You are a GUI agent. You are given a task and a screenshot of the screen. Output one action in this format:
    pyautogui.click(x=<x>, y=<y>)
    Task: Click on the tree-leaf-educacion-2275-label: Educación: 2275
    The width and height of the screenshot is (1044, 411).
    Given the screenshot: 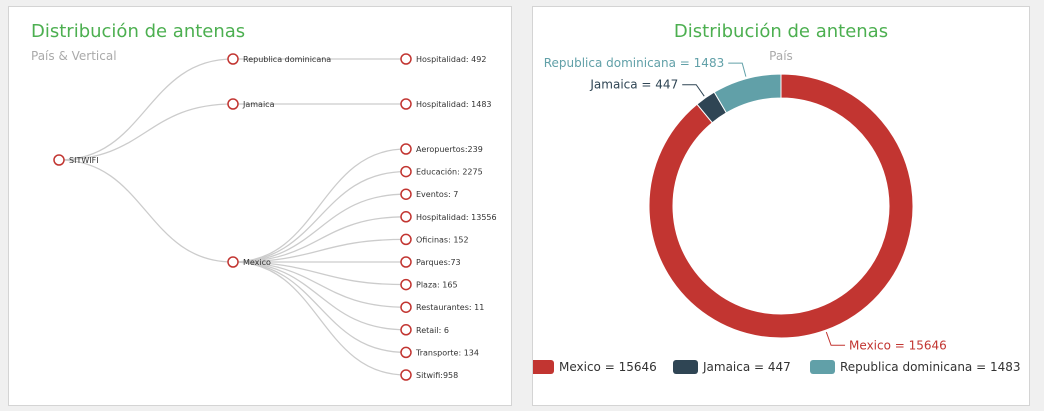 What is the action you would take?
    pyautogui.click(x=449, y=172)
    